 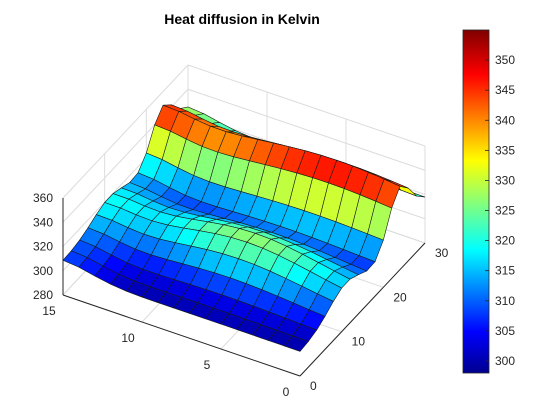 I want to click on colorbar-tick-label: 345, so click(x=505, y=90).